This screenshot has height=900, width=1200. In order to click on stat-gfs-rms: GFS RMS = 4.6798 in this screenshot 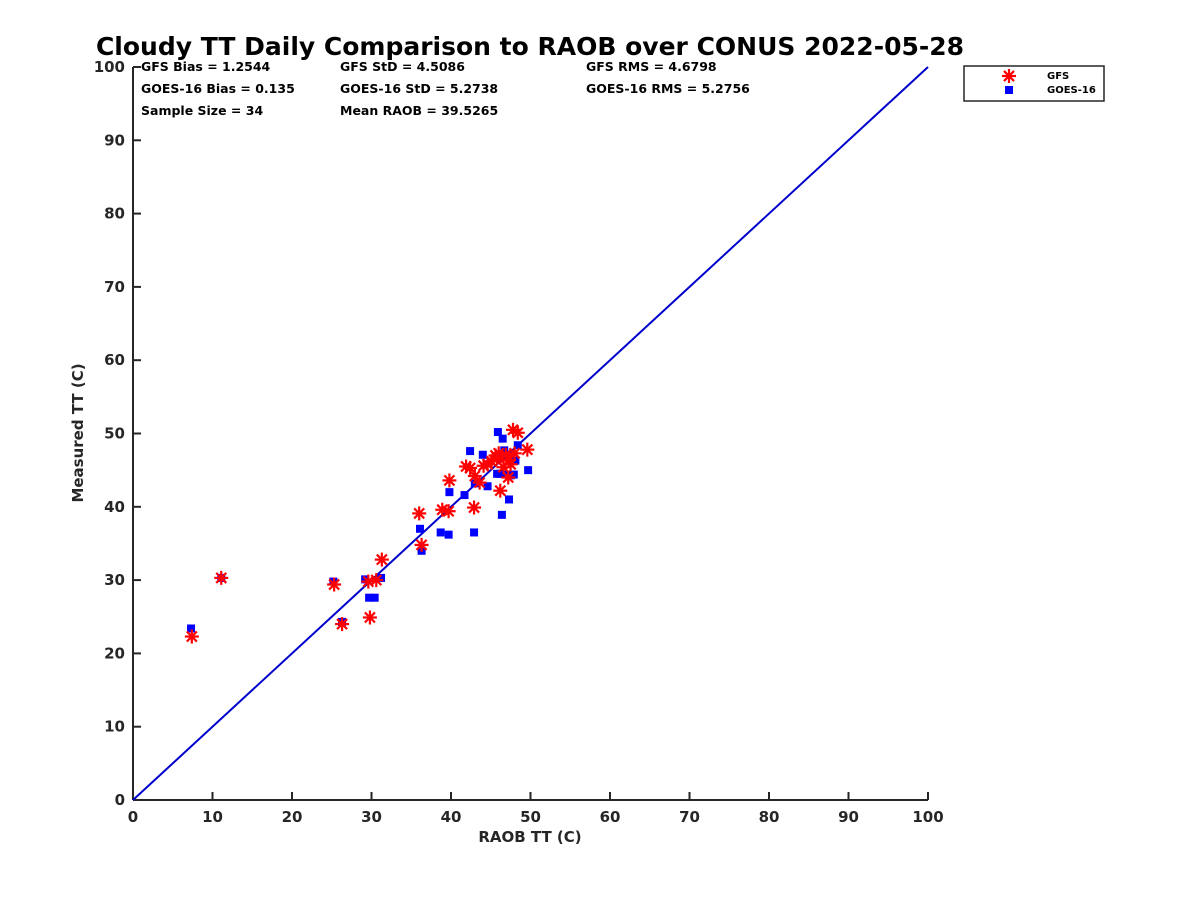, I will do `click(651, 66)`.